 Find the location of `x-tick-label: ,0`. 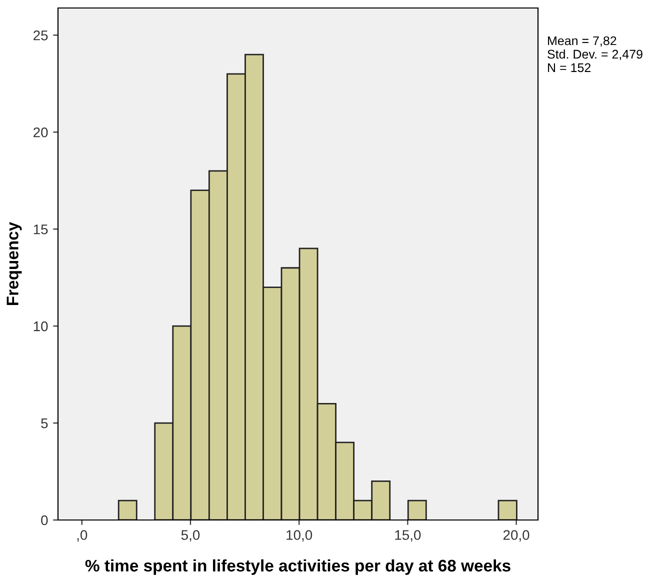

x-tick-label: ,0 is located at coordinates (82, 536).